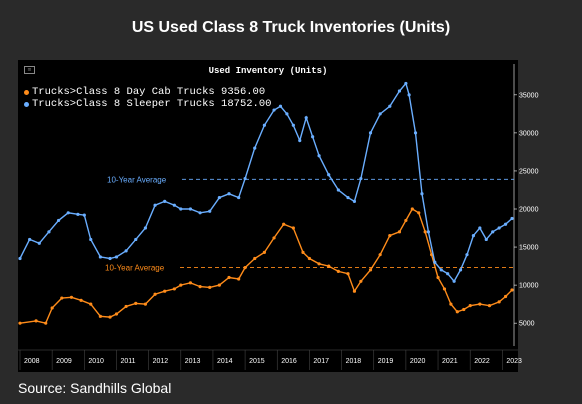  Describe the element at coordinates (225, 361) in the screenshot. I see `x-tick-label: 2014` at that location.